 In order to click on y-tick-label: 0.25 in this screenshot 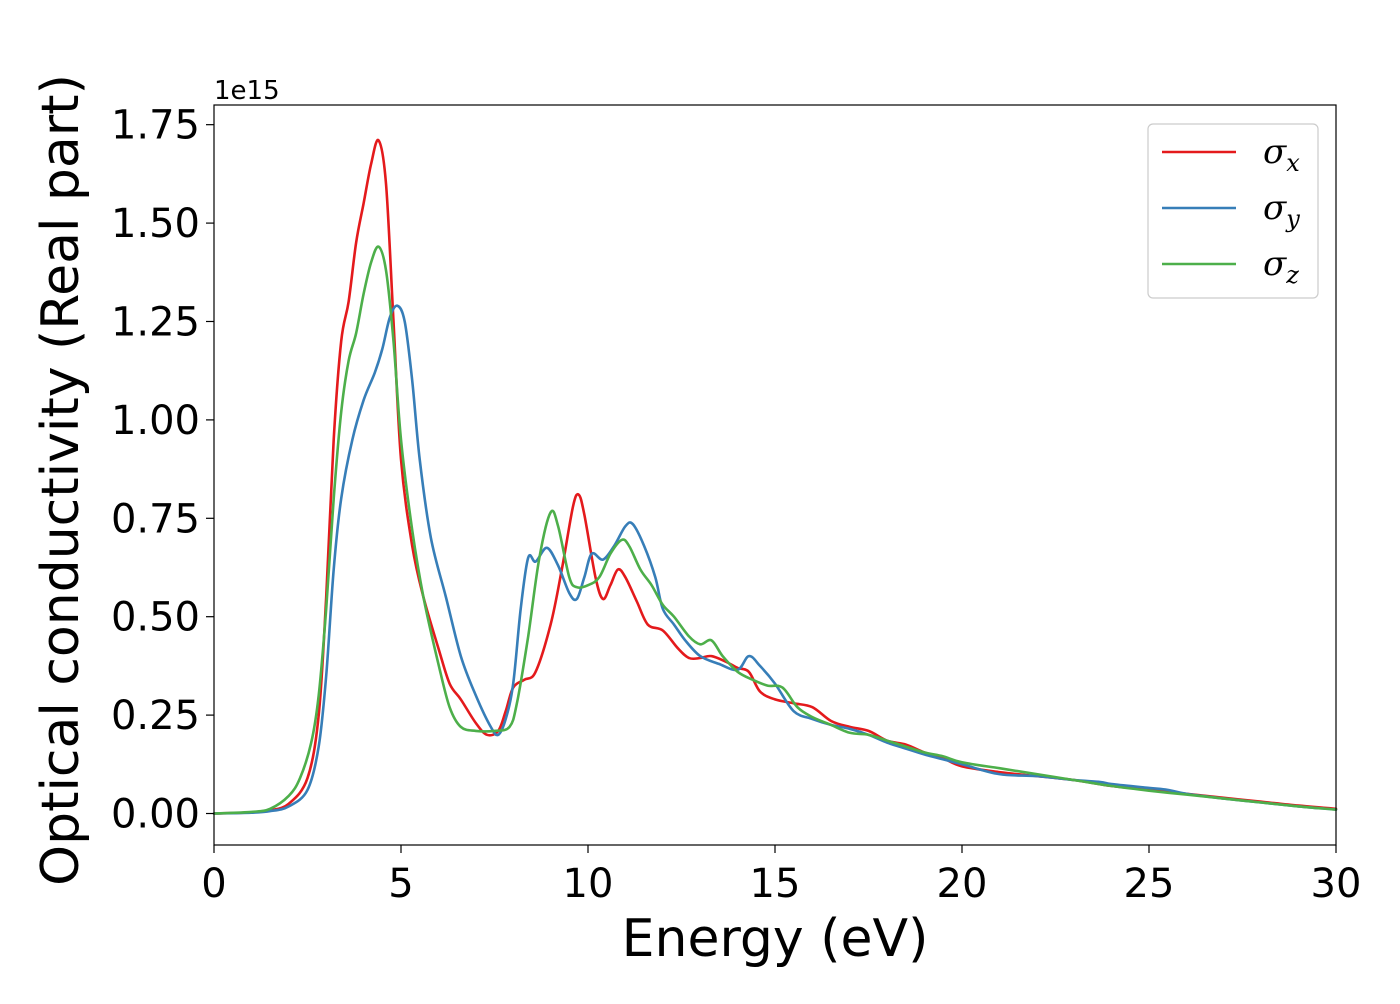, I will do `click(155, 716)`.